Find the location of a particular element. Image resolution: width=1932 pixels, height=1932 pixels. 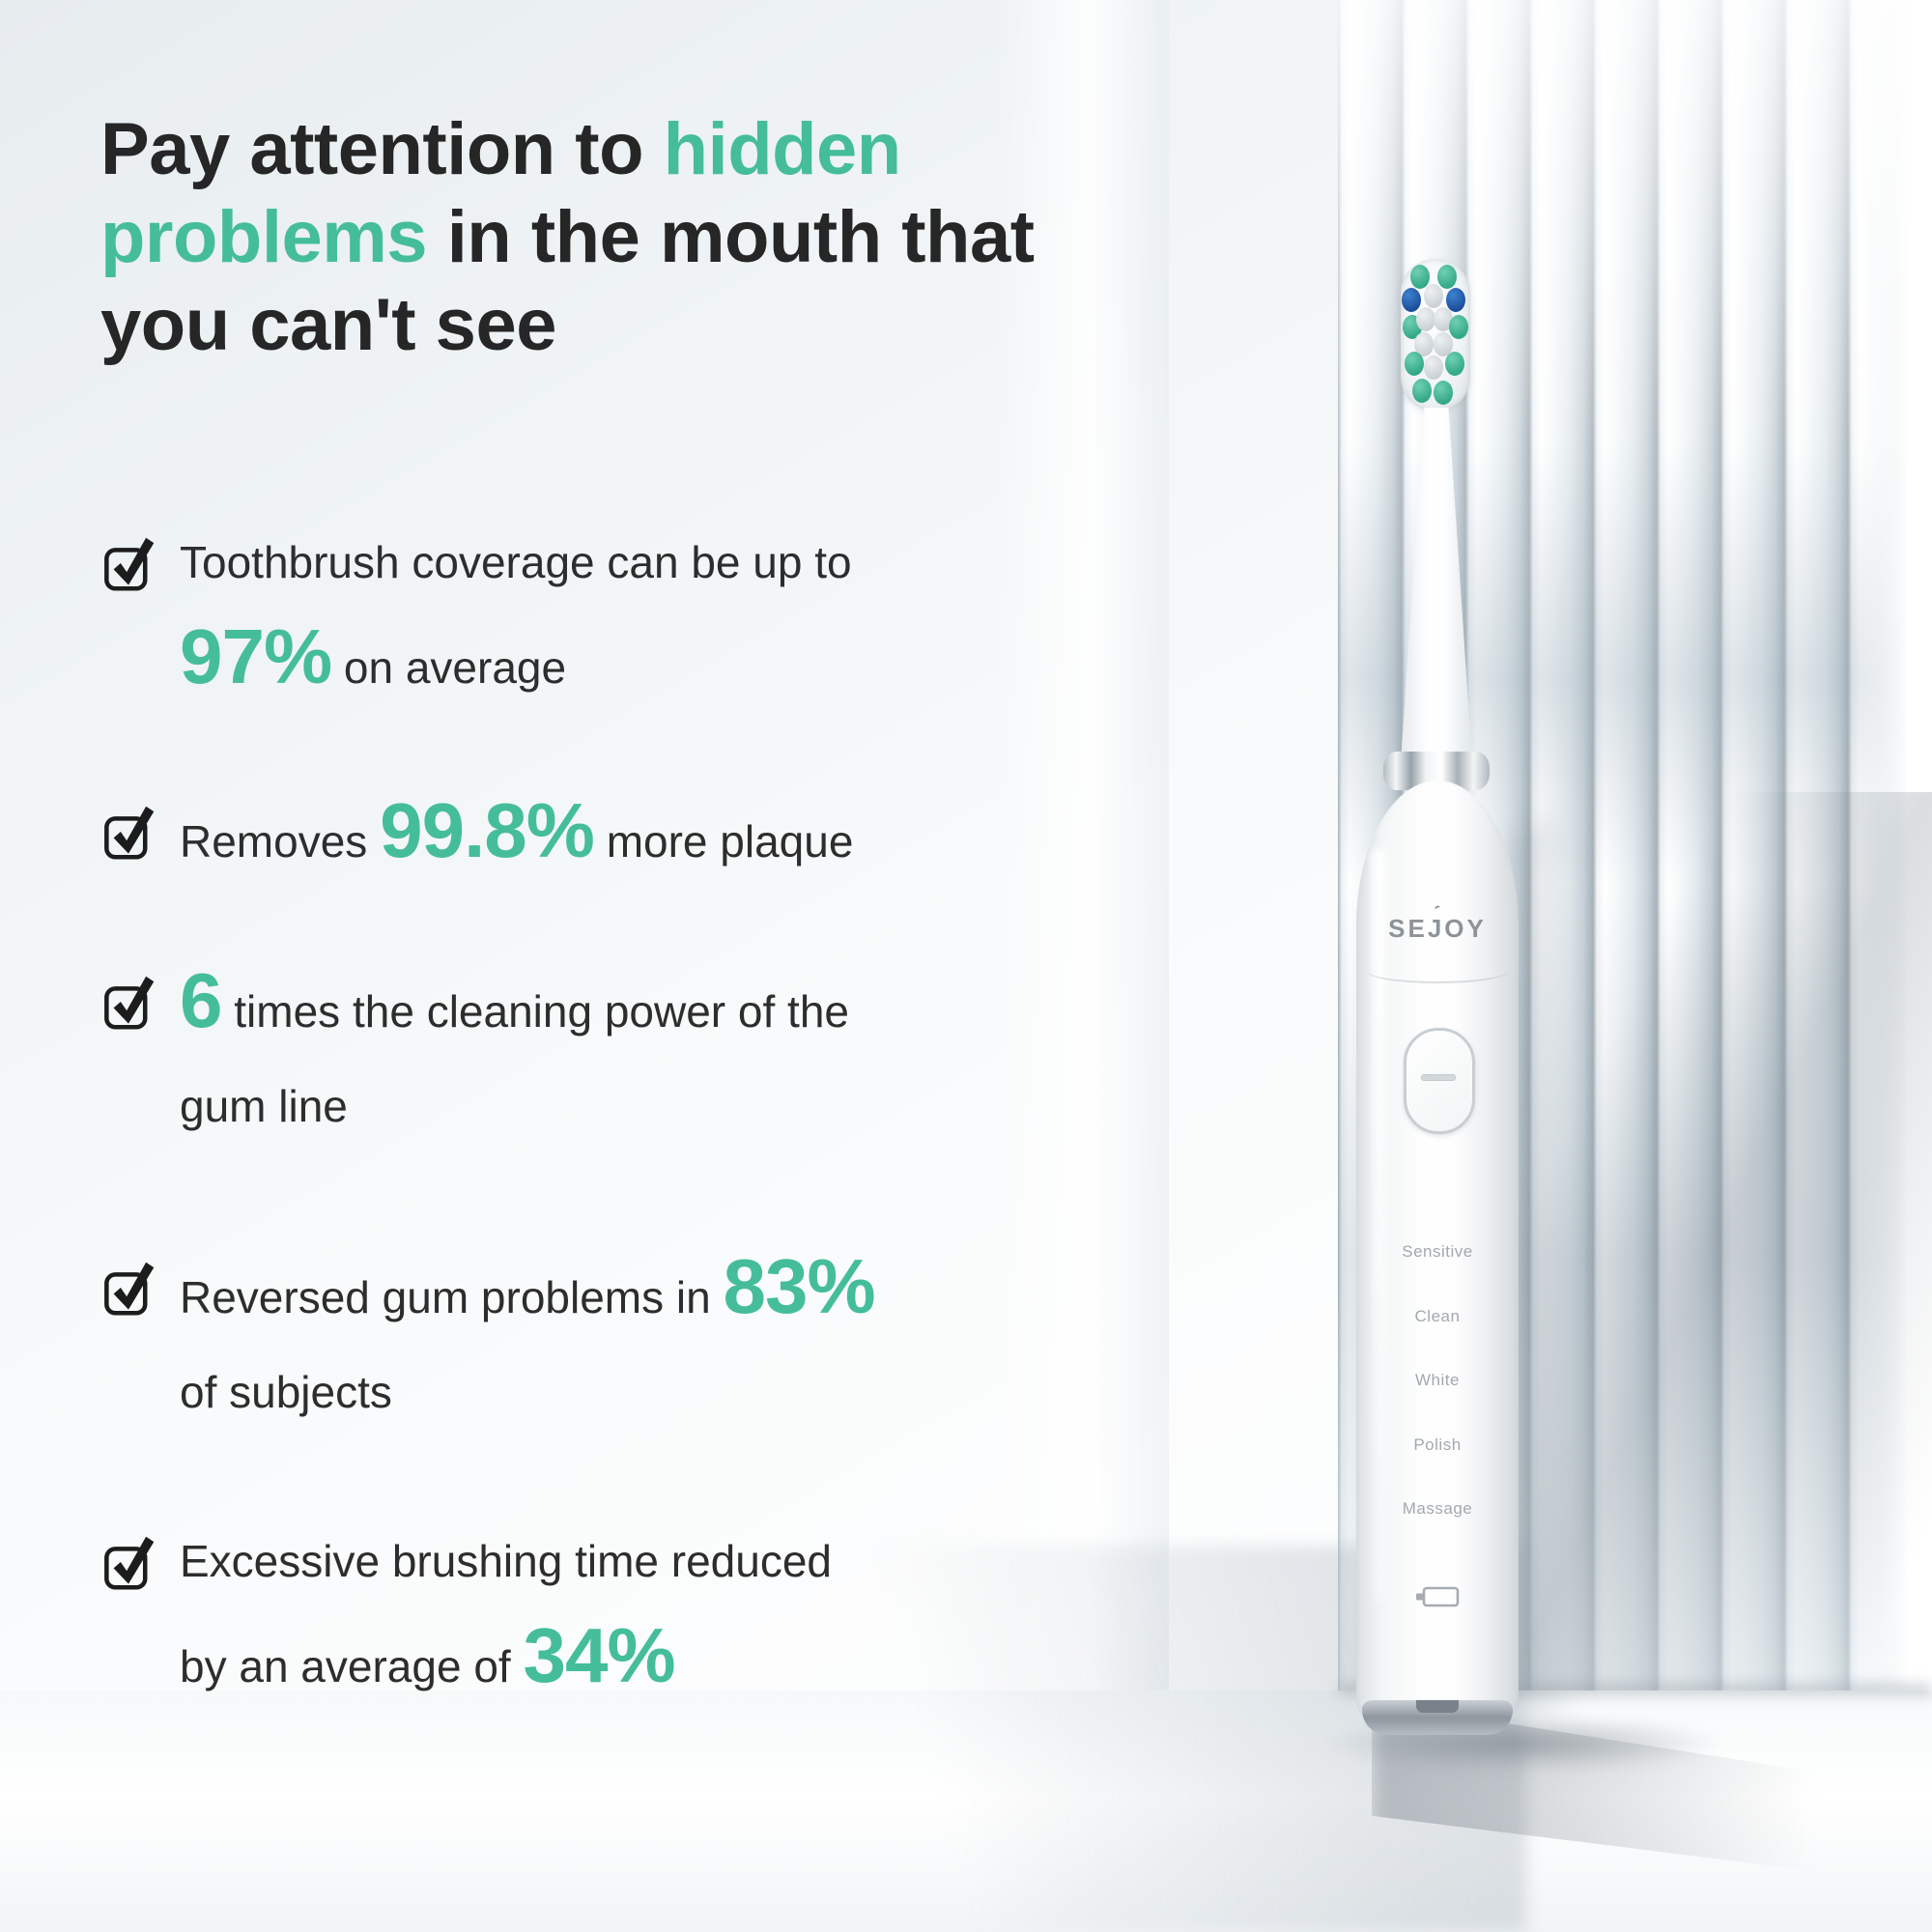

accent-text: 99.8% is located at coordinates (487, 830).